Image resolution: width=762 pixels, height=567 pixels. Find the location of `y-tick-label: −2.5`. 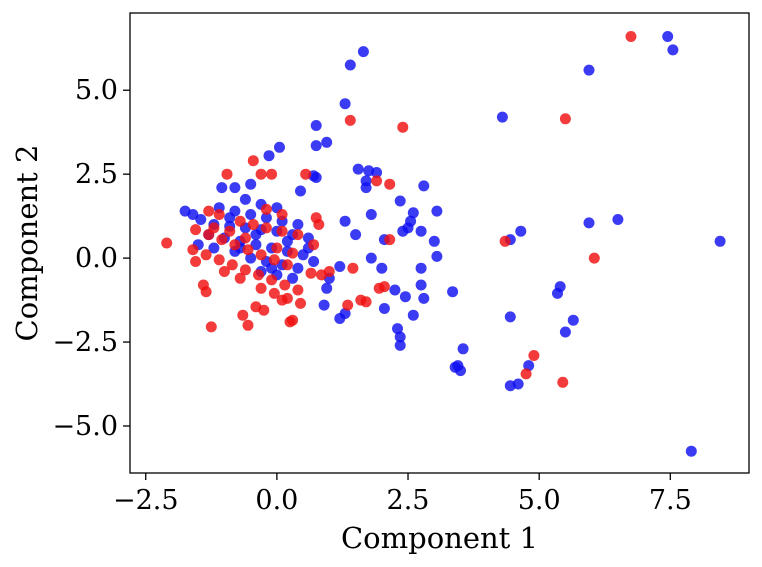

y-tick-label: −2.5 is located at coordinates (85, 342).